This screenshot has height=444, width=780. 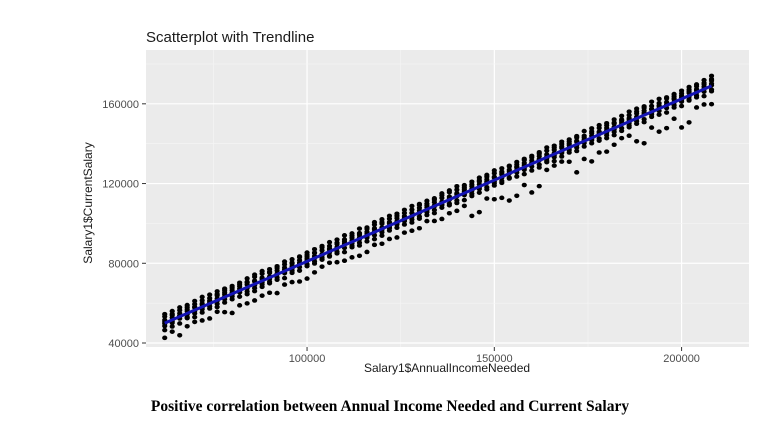 What do you see at coordinates (123, 264) in the screenshot?
I see `y-tick-label: 80000` at bounding box center [123, 264].